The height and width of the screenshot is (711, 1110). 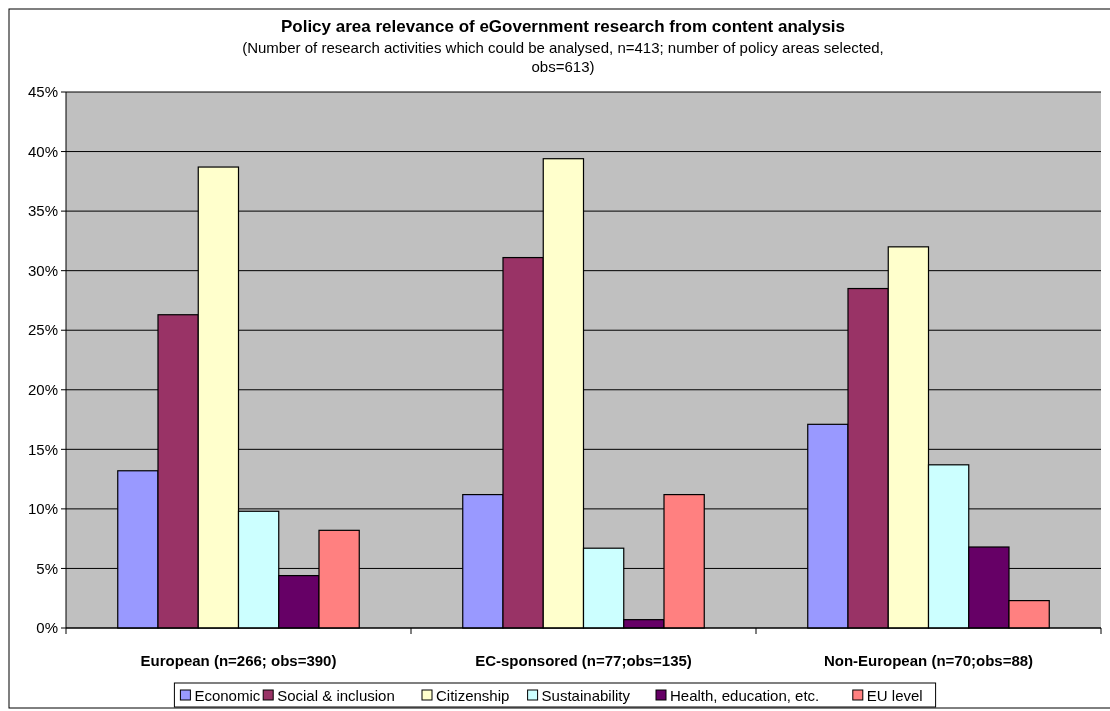 What do you see at coordinates (563, 26) in the screenshot?
I see `chart-title: Policy area relevance of eGovernment research from content analysis` at bounding box center [563, 26].